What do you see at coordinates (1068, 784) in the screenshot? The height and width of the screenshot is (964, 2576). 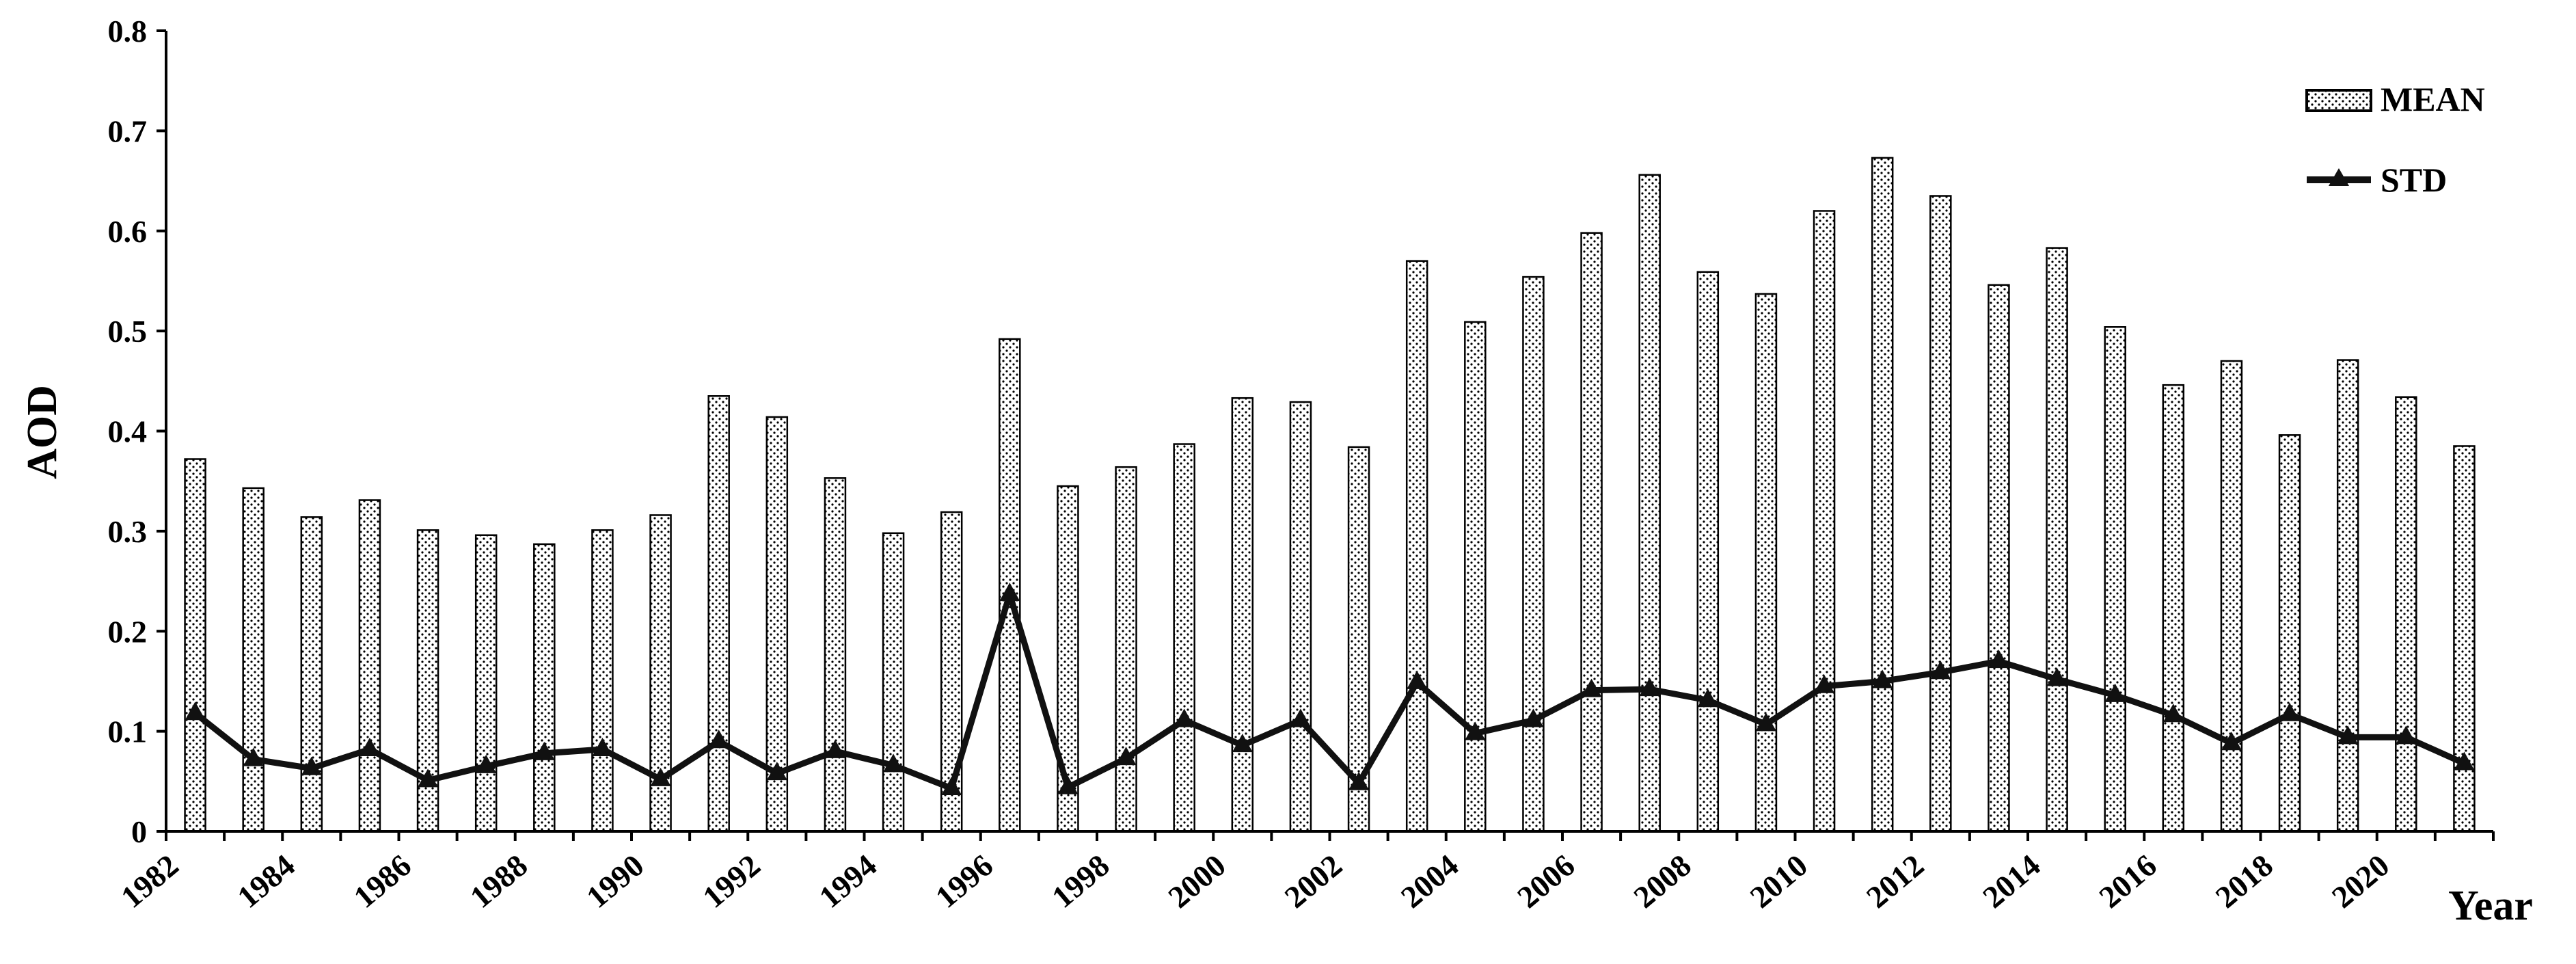 I see `std-point-1997` at bounding box center [1068, 784].